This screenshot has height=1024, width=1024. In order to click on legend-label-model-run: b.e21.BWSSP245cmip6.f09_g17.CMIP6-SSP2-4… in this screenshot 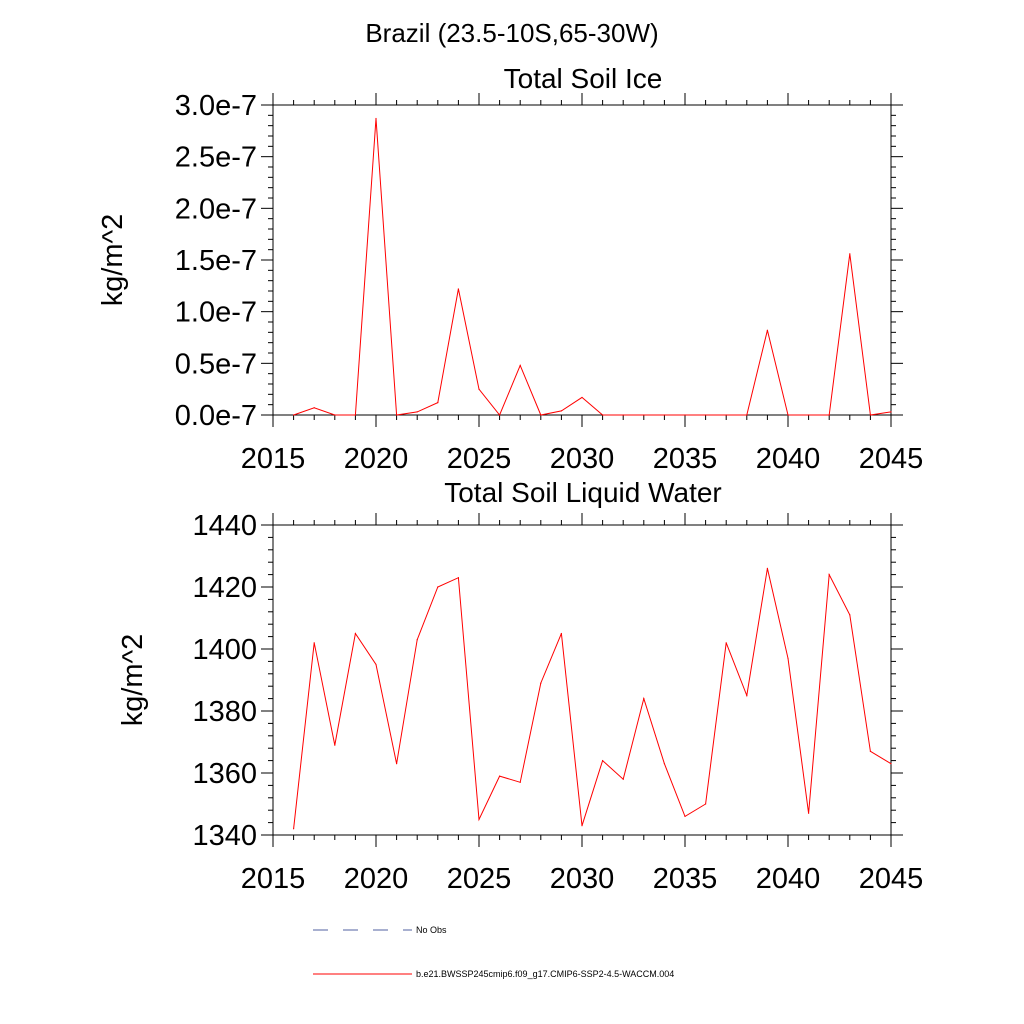, I will do `click(545, 974)`.